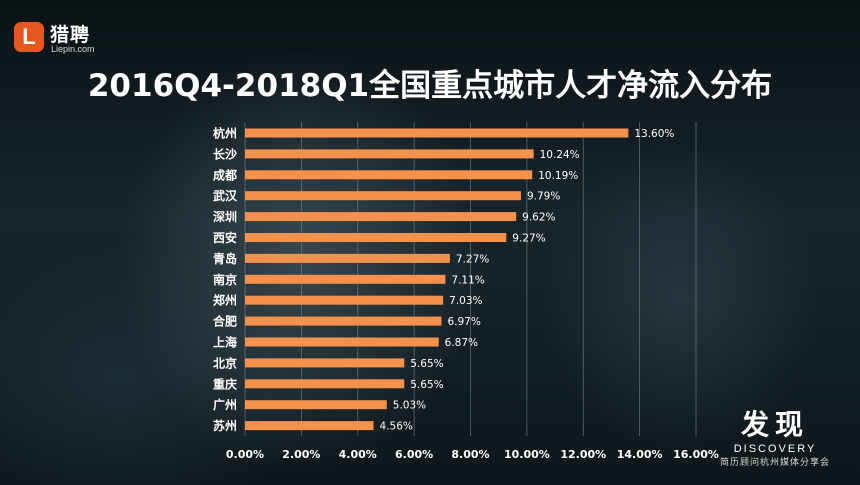 The height and width of the screenshot is (485, 860). I want to click on category-label: 长沙, so click(225, 153).